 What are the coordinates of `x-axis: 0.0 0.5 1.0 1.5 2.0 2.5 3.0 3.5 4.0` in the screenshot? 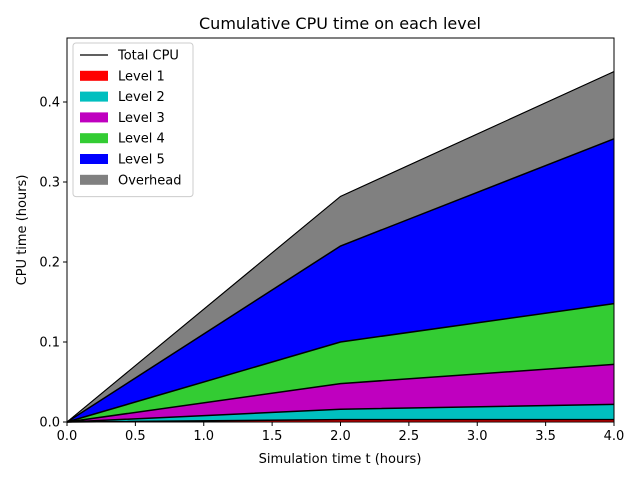 It's located at (341, 433).